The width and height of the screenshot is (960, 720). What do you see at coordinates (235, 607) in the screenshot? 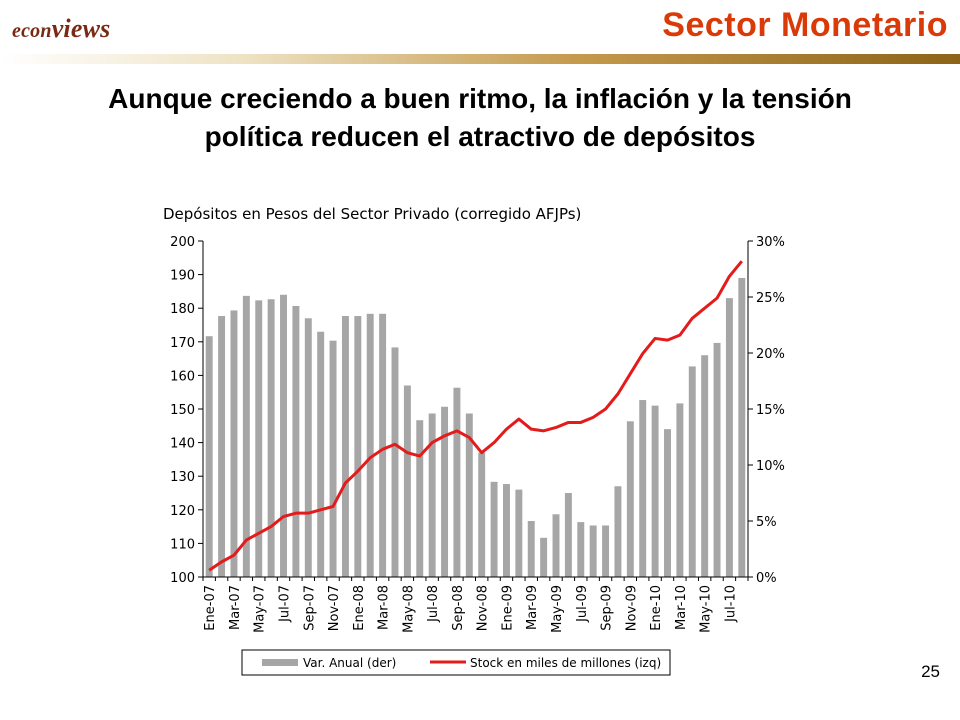
I see `x-axis-tick-label: Mar-07` at bounding box center [235, 607].